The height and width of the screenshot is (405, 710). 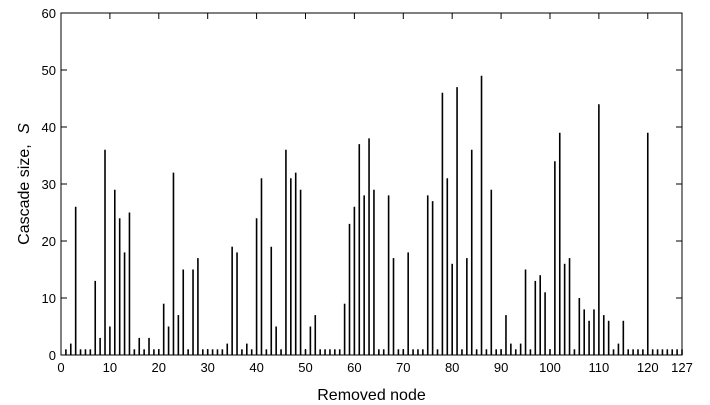 What do you see at coordinates (49, 298) in the screenshot?
I see `y-tick-label: 10` at bounding box center [49, 298].